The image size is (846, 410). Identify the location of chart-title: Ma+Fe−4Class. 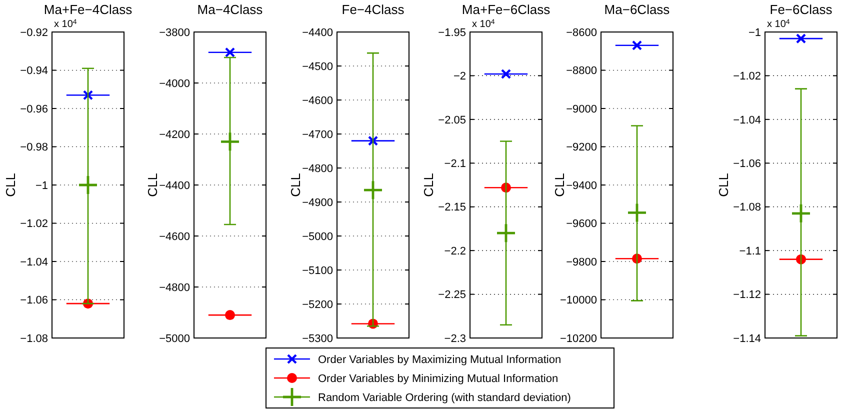
(88, 9).